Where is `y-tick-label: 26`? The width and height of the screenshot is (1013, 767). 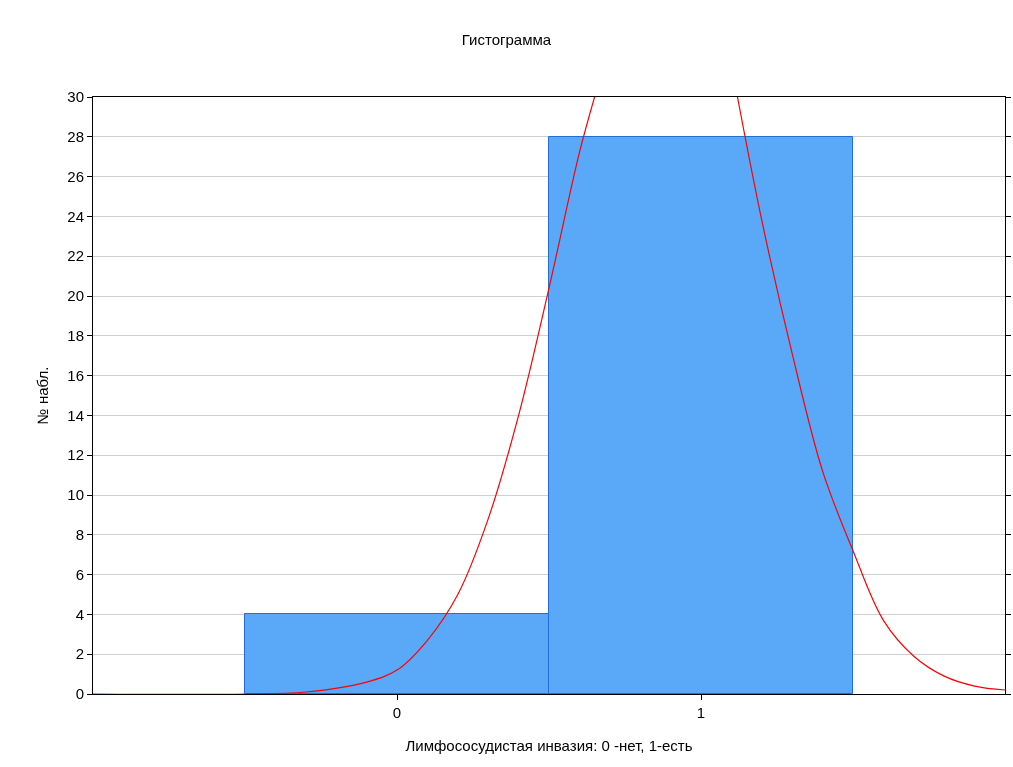 y-tick-label: 26 is located at coordinates (75, 176).